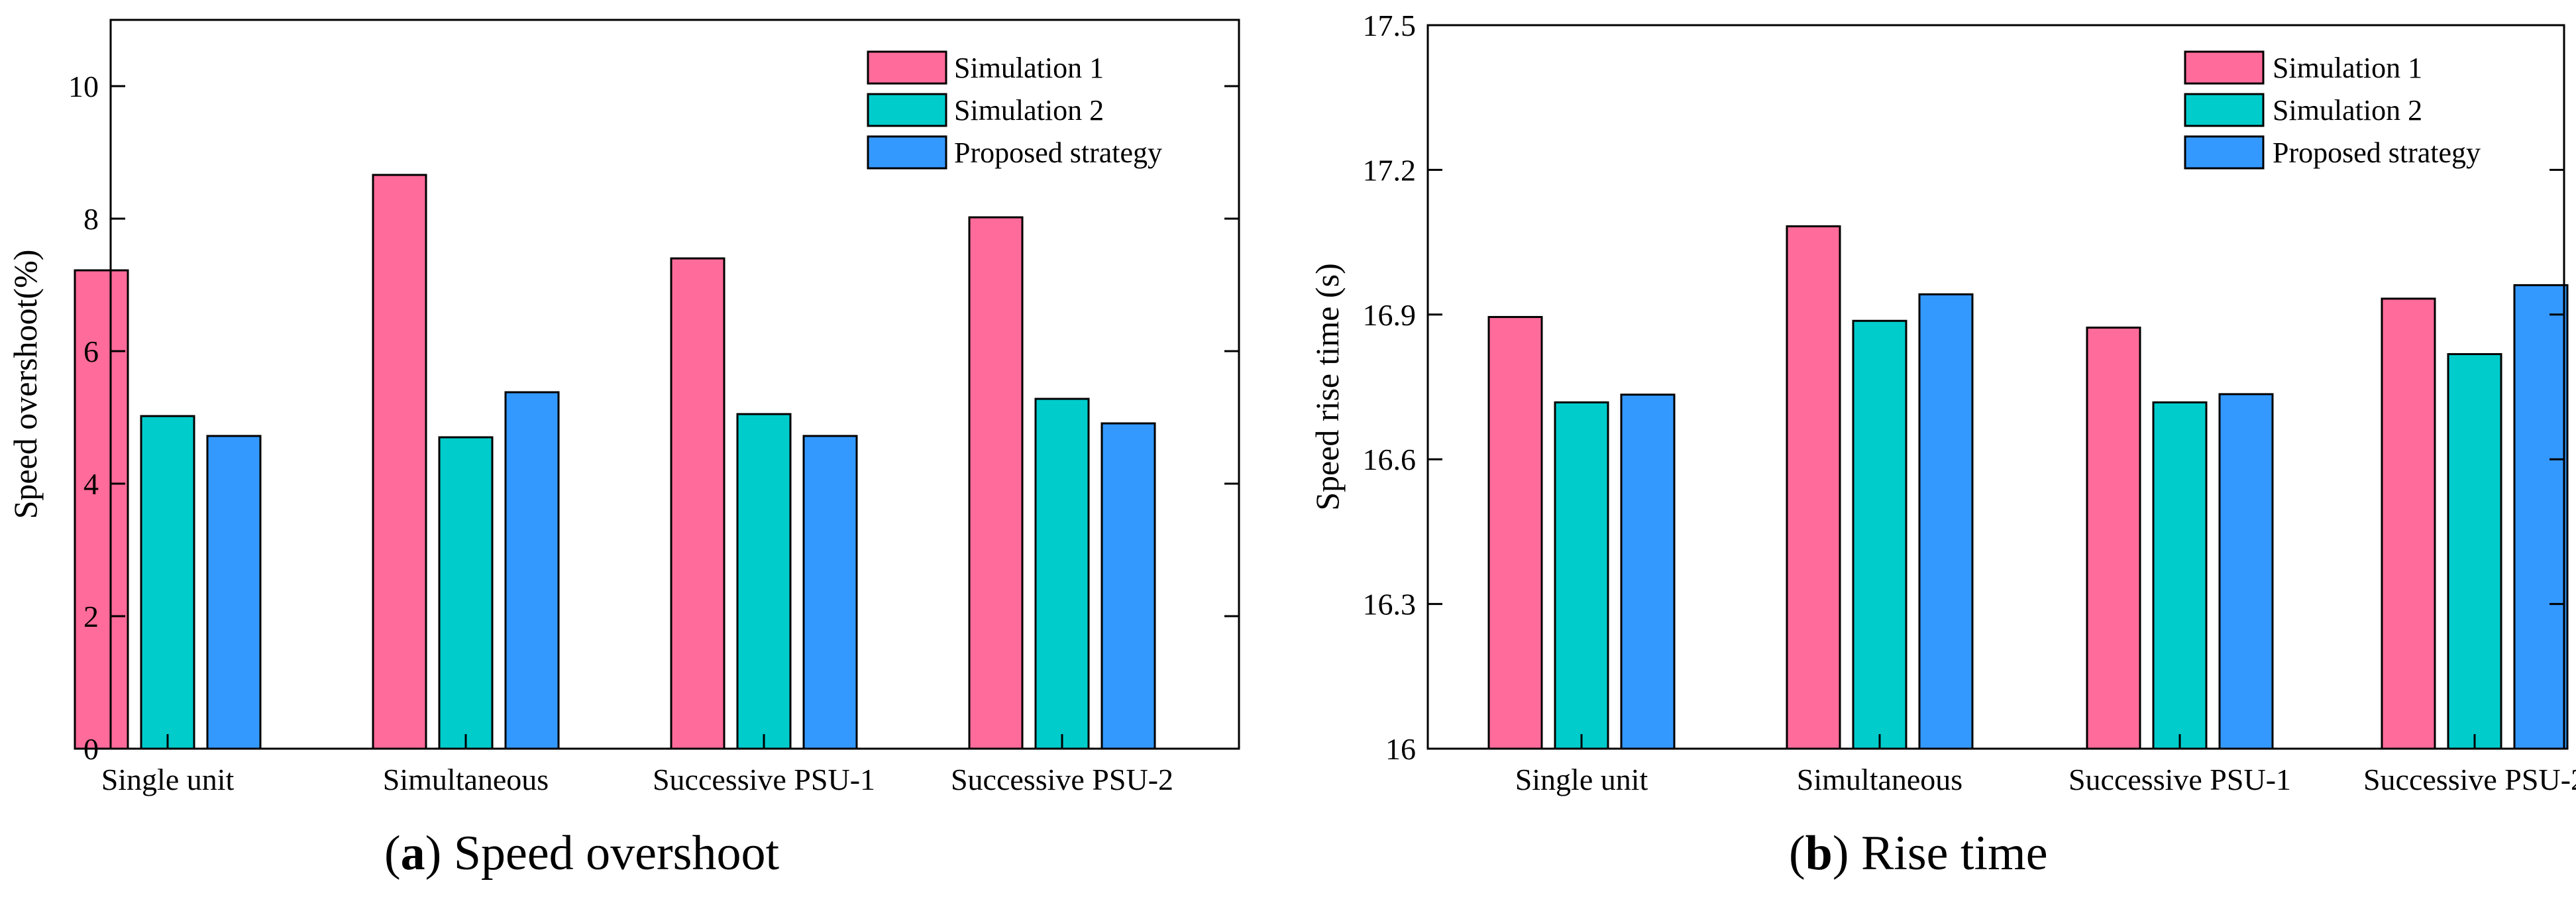 Image resolution: width=2576 pixels, height=911 pixels. What do you see at coordinates (1401, 749) in the screenshot?
I see `y-tick-label: 16` at bounding box center [1401, 749].